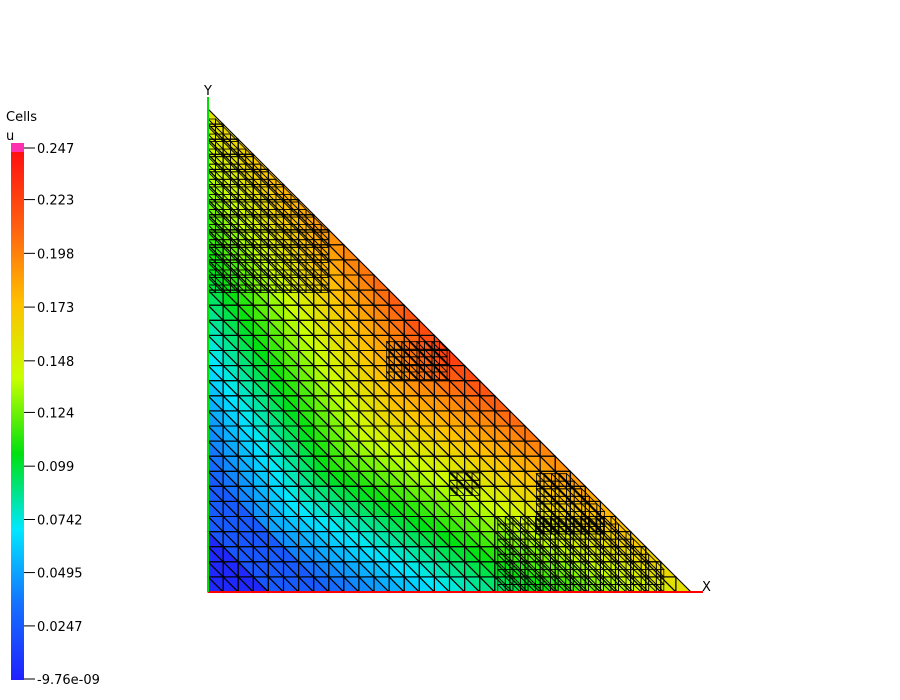 Image resolution: width=900 pixels, height=700 pixels. What do you see at coordinates (706, 587) in the screenshot?
I see `x-axis-label: X` at bounding box center [706, 587].